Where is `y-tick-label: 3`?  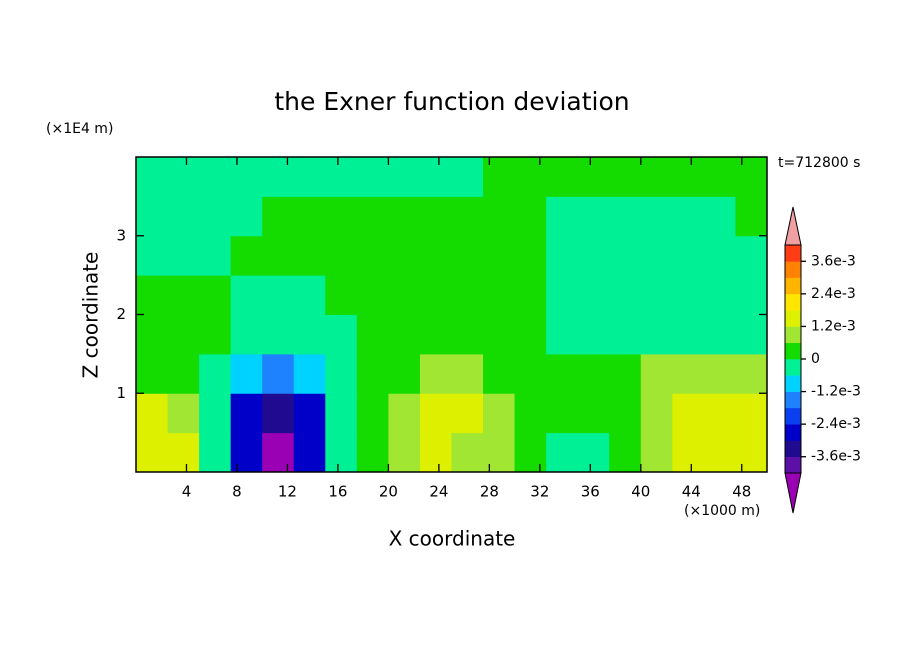 y-tick-label: 3 is located at coordinates (121, 235).